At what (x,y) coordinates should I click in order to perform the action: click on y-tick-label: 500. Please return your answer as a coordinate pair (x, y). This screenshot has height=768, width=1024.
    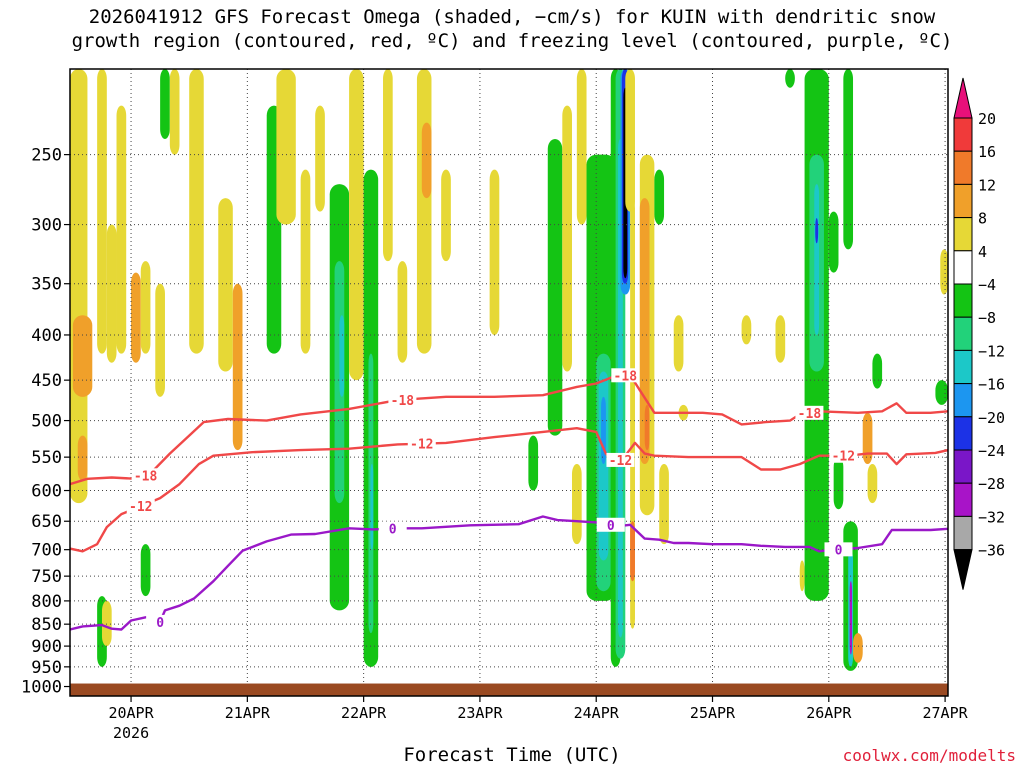
    Looking at the image, I should click on (46, 422).